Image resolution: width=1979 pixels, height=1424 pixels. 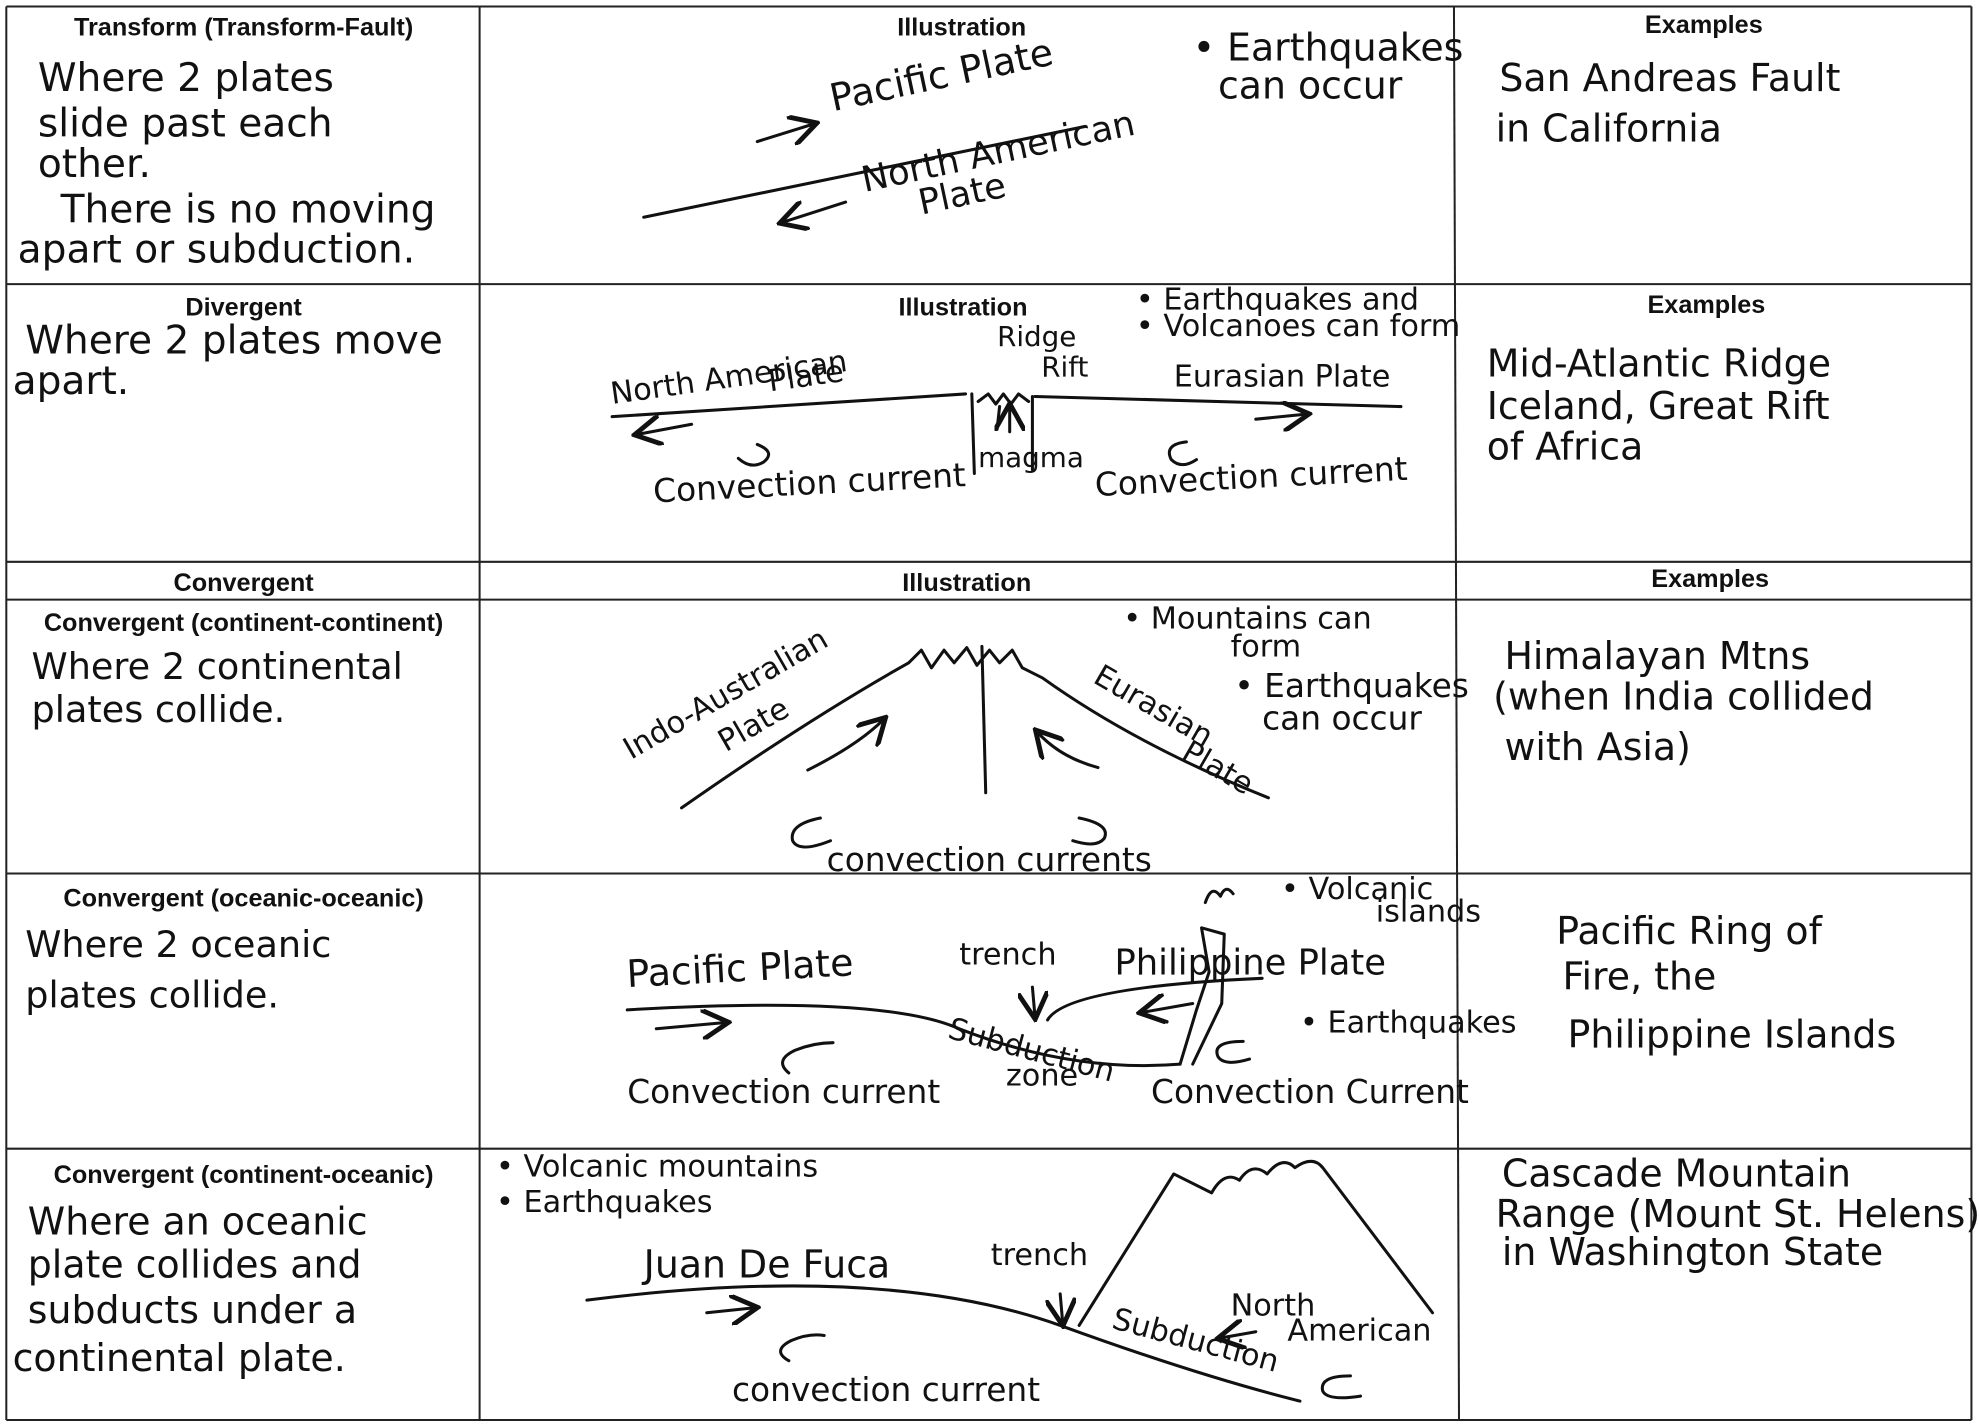 I want to click on illustration-label: American, so click(x=1359, y=1331).